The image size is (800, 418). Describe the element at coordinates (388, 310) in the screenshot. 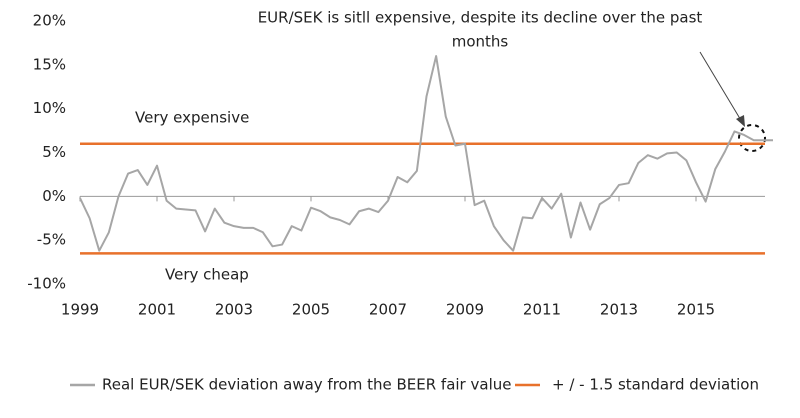

I see `x-tick-label: 2007` at that location.